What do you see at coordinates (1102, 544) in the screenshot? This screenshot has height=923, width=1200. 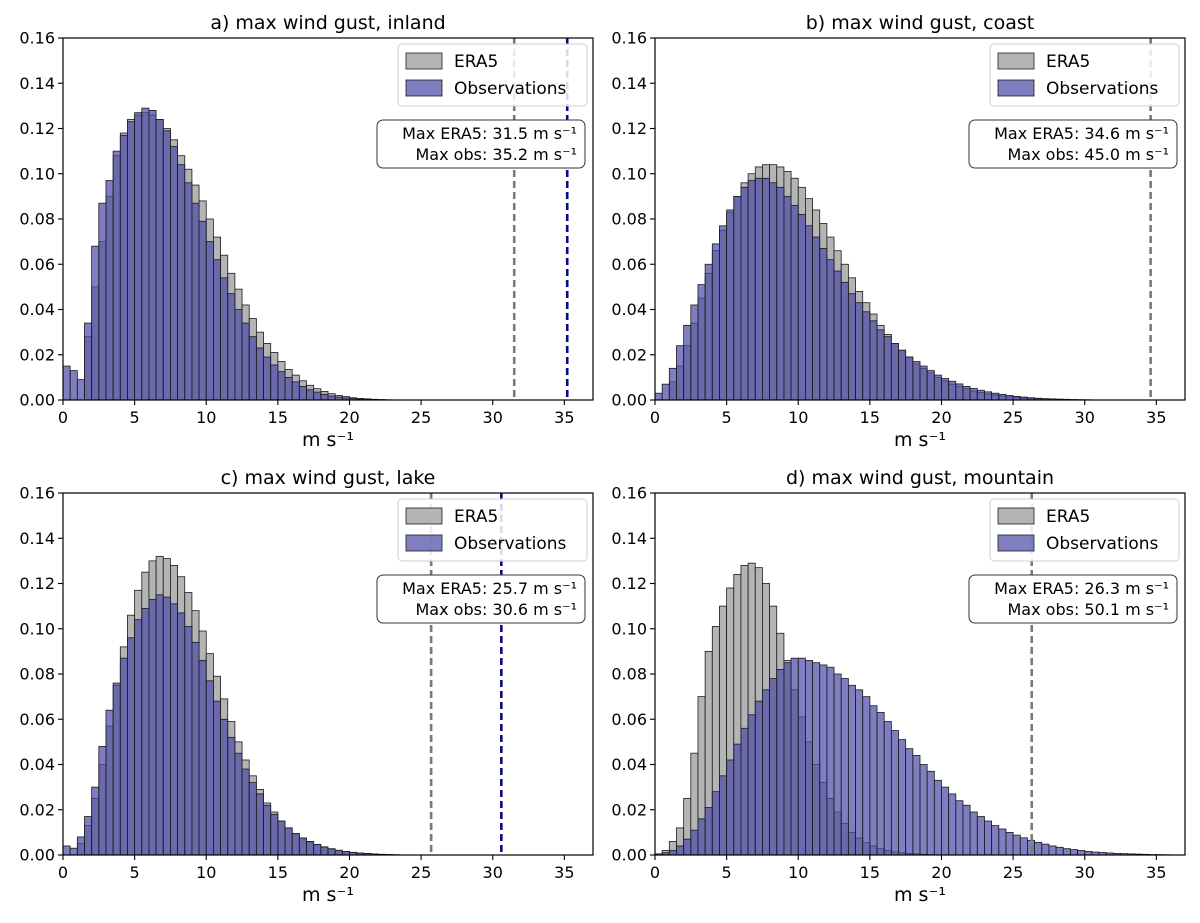 I see `legend-label-obs: Observations` at bounding box center [1102, 544].